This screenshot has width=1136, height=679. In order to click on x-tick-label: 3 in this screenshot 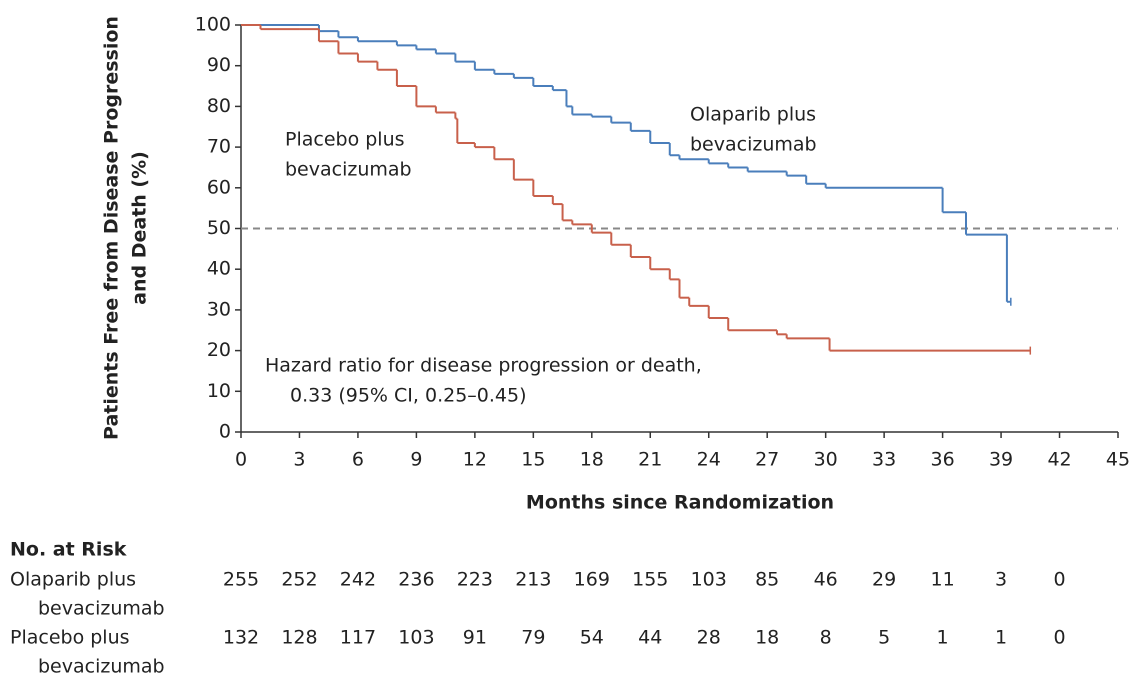, I will do `click(299, 460)`.